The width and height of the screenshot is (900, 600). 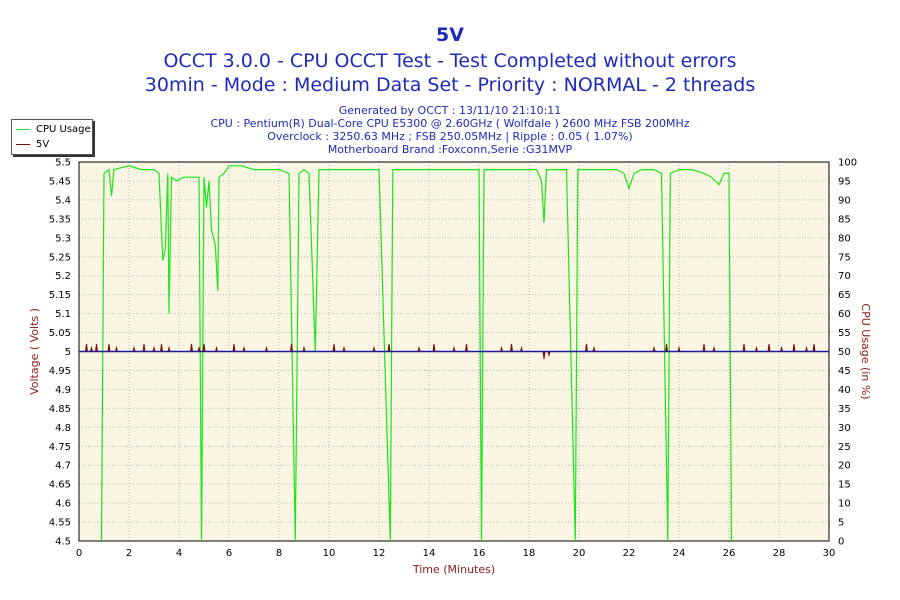 What do you see at coordinates (865, 351) in the screenshot?
I see `y-right-axis-label: CPU Usage (in %)` at bounding box center [865, 351].